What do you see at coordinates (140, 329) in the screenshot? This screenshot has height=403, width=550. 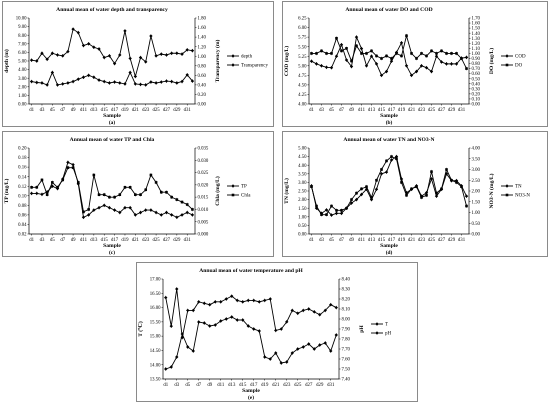 I see `y-left-axis-label: T (℃)` at bounding box center [140, 329].